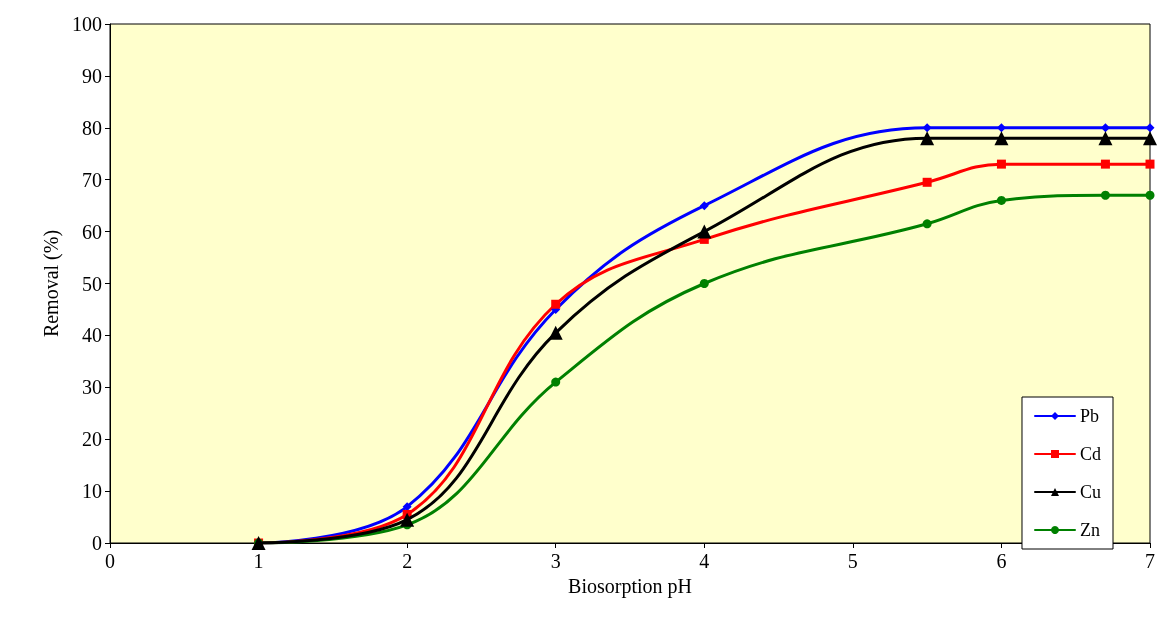 The height and width of the screenshot is (628, 1158). I want to click on x-tick-label: 3, so click(555, 561).